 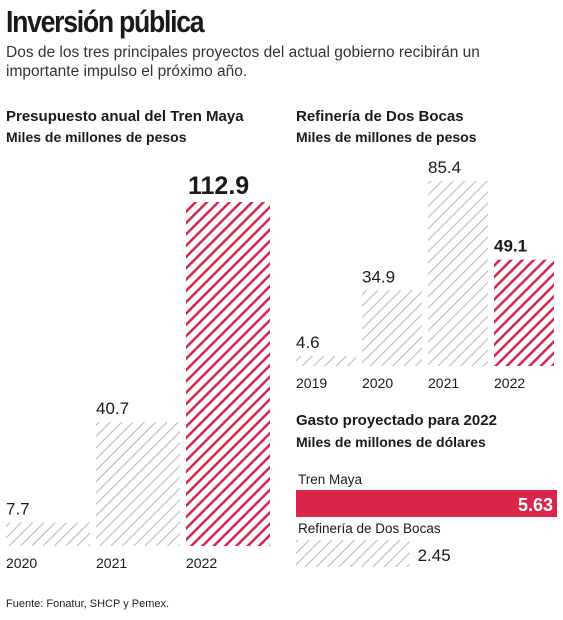 What do you see at coordinates (444, 167) in the screenshot?
I see `dos-bocas-value-label: 85.4` at bounding box center [444, 167].